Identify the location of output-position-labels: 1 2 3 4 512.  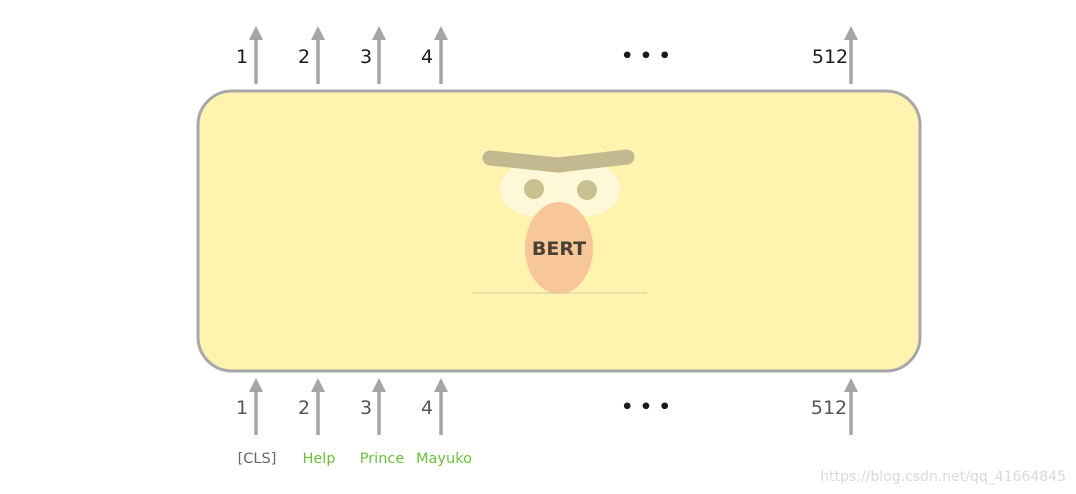
(542, 57).